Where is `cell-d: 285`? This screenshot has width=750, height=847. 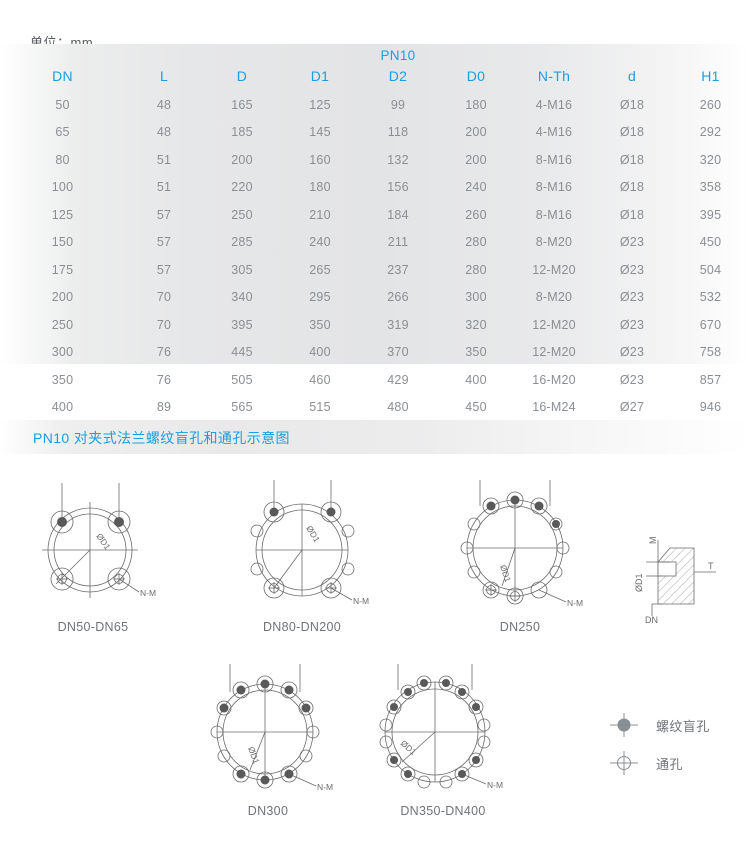 cell-d: 285 is located at coordinates (242, 242).